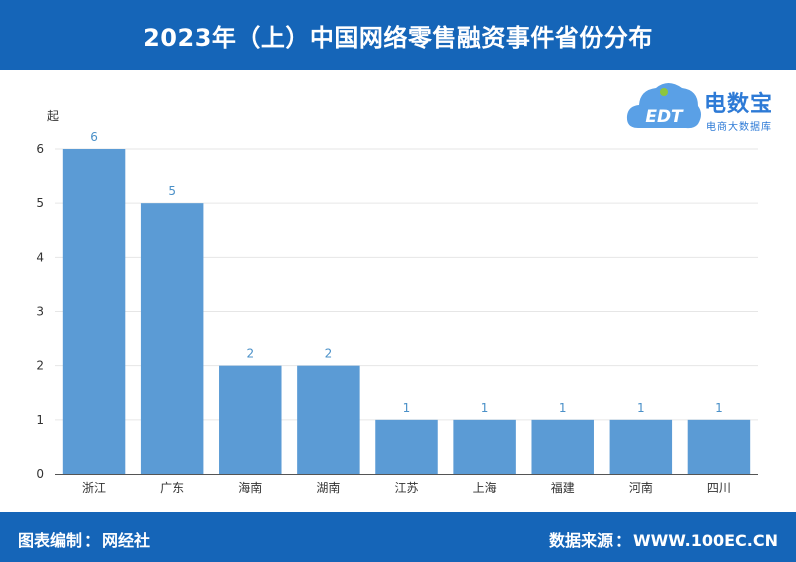 This screenshot has width=796, height=562. I want to click on category-label: 湖南, so click(328, 487).